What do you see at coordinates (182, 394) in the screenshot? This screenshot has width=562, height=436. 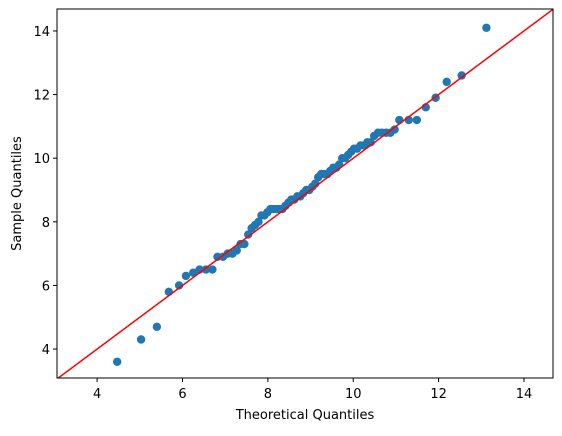 I see `x-tick-label: 6` at bounding box center [182, 394].